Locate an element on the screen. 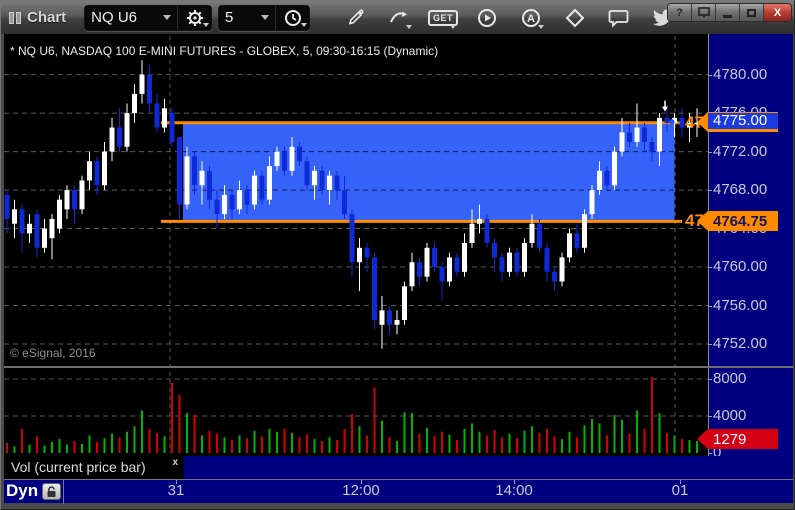  tag-arrow-icon is located at coordinates (702, 439).